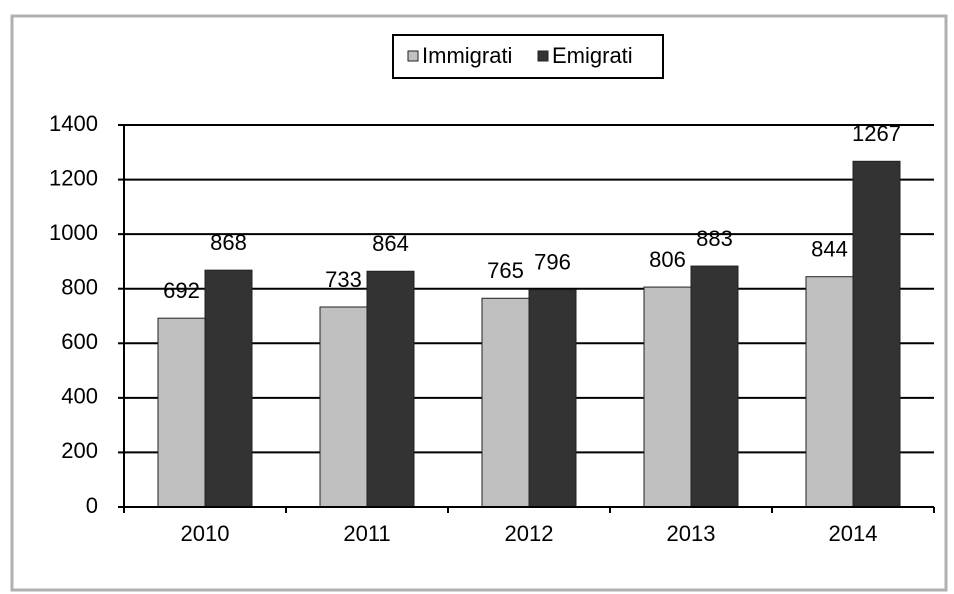 Image resolution: width=954 pixels, height=594 pixels. Describe the element at coordinates (667, 259) in the screenshot. I see `data-label: 806` at that location.